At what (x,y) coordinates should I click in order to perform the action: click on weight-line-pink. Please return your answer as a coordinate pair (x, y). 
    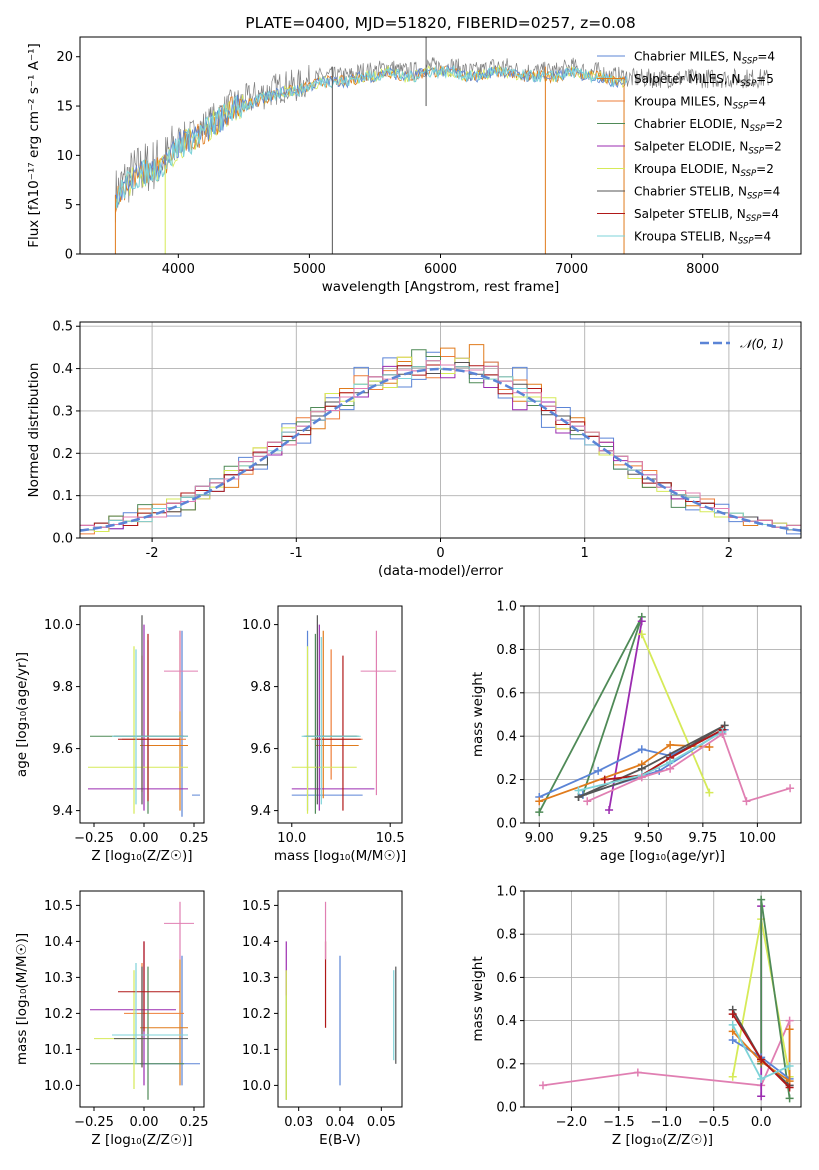
    Looking at the image, I should click on (688, 767).